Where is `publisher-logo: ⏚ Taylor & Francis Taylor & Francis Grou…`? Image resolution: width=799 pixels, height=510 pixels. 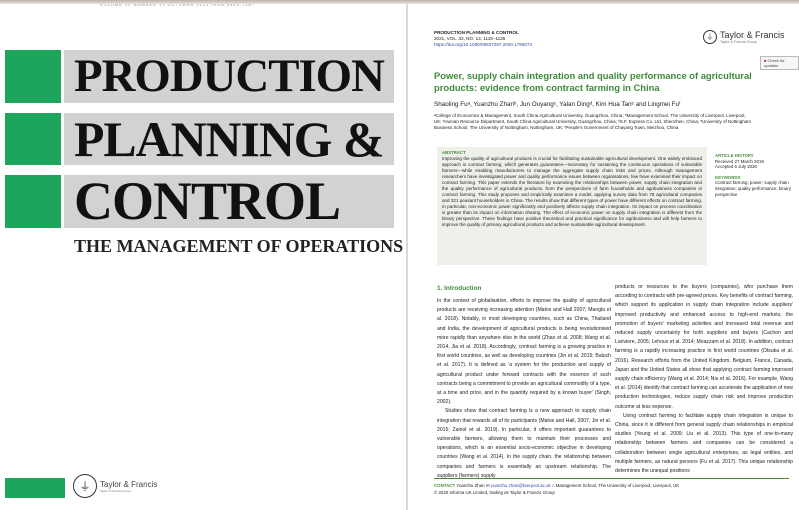 publisher-logo: ⏚ Taylor & Francis Taylor & Francis Grou… is located at coordinates (744, 37).